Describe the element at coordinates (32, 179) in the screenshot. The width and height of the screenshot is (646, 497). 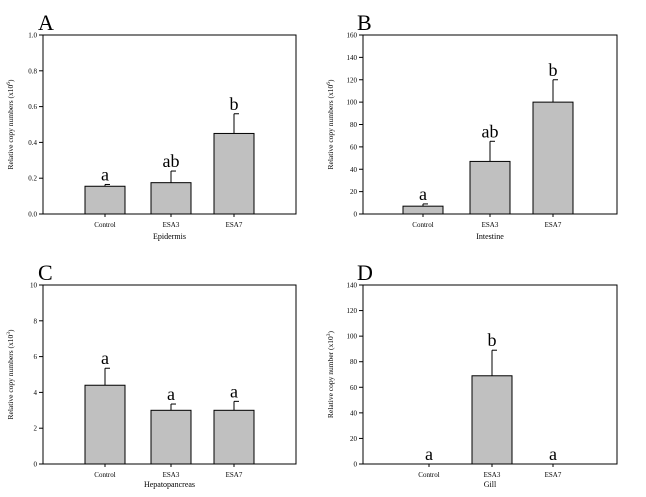
I see `y-tick-label: 0.2` at that location.